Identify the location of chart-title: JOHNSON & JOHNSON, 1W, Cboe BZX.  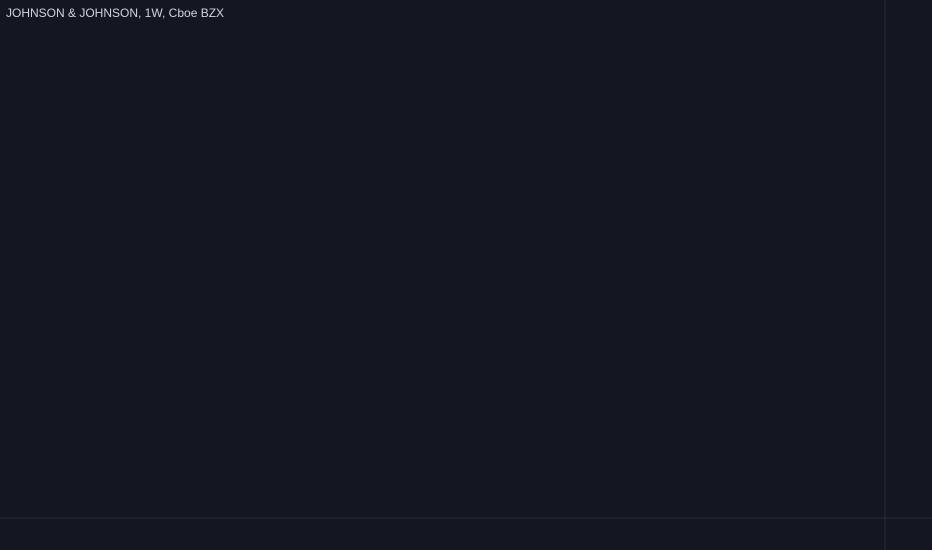
(115, 13).